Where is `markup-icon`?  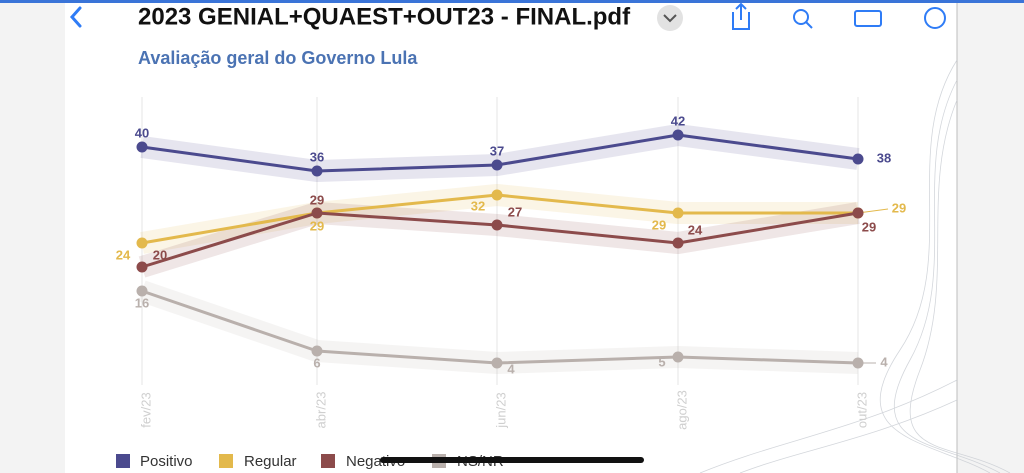 markup-icon is located at coordinates (868, 18).